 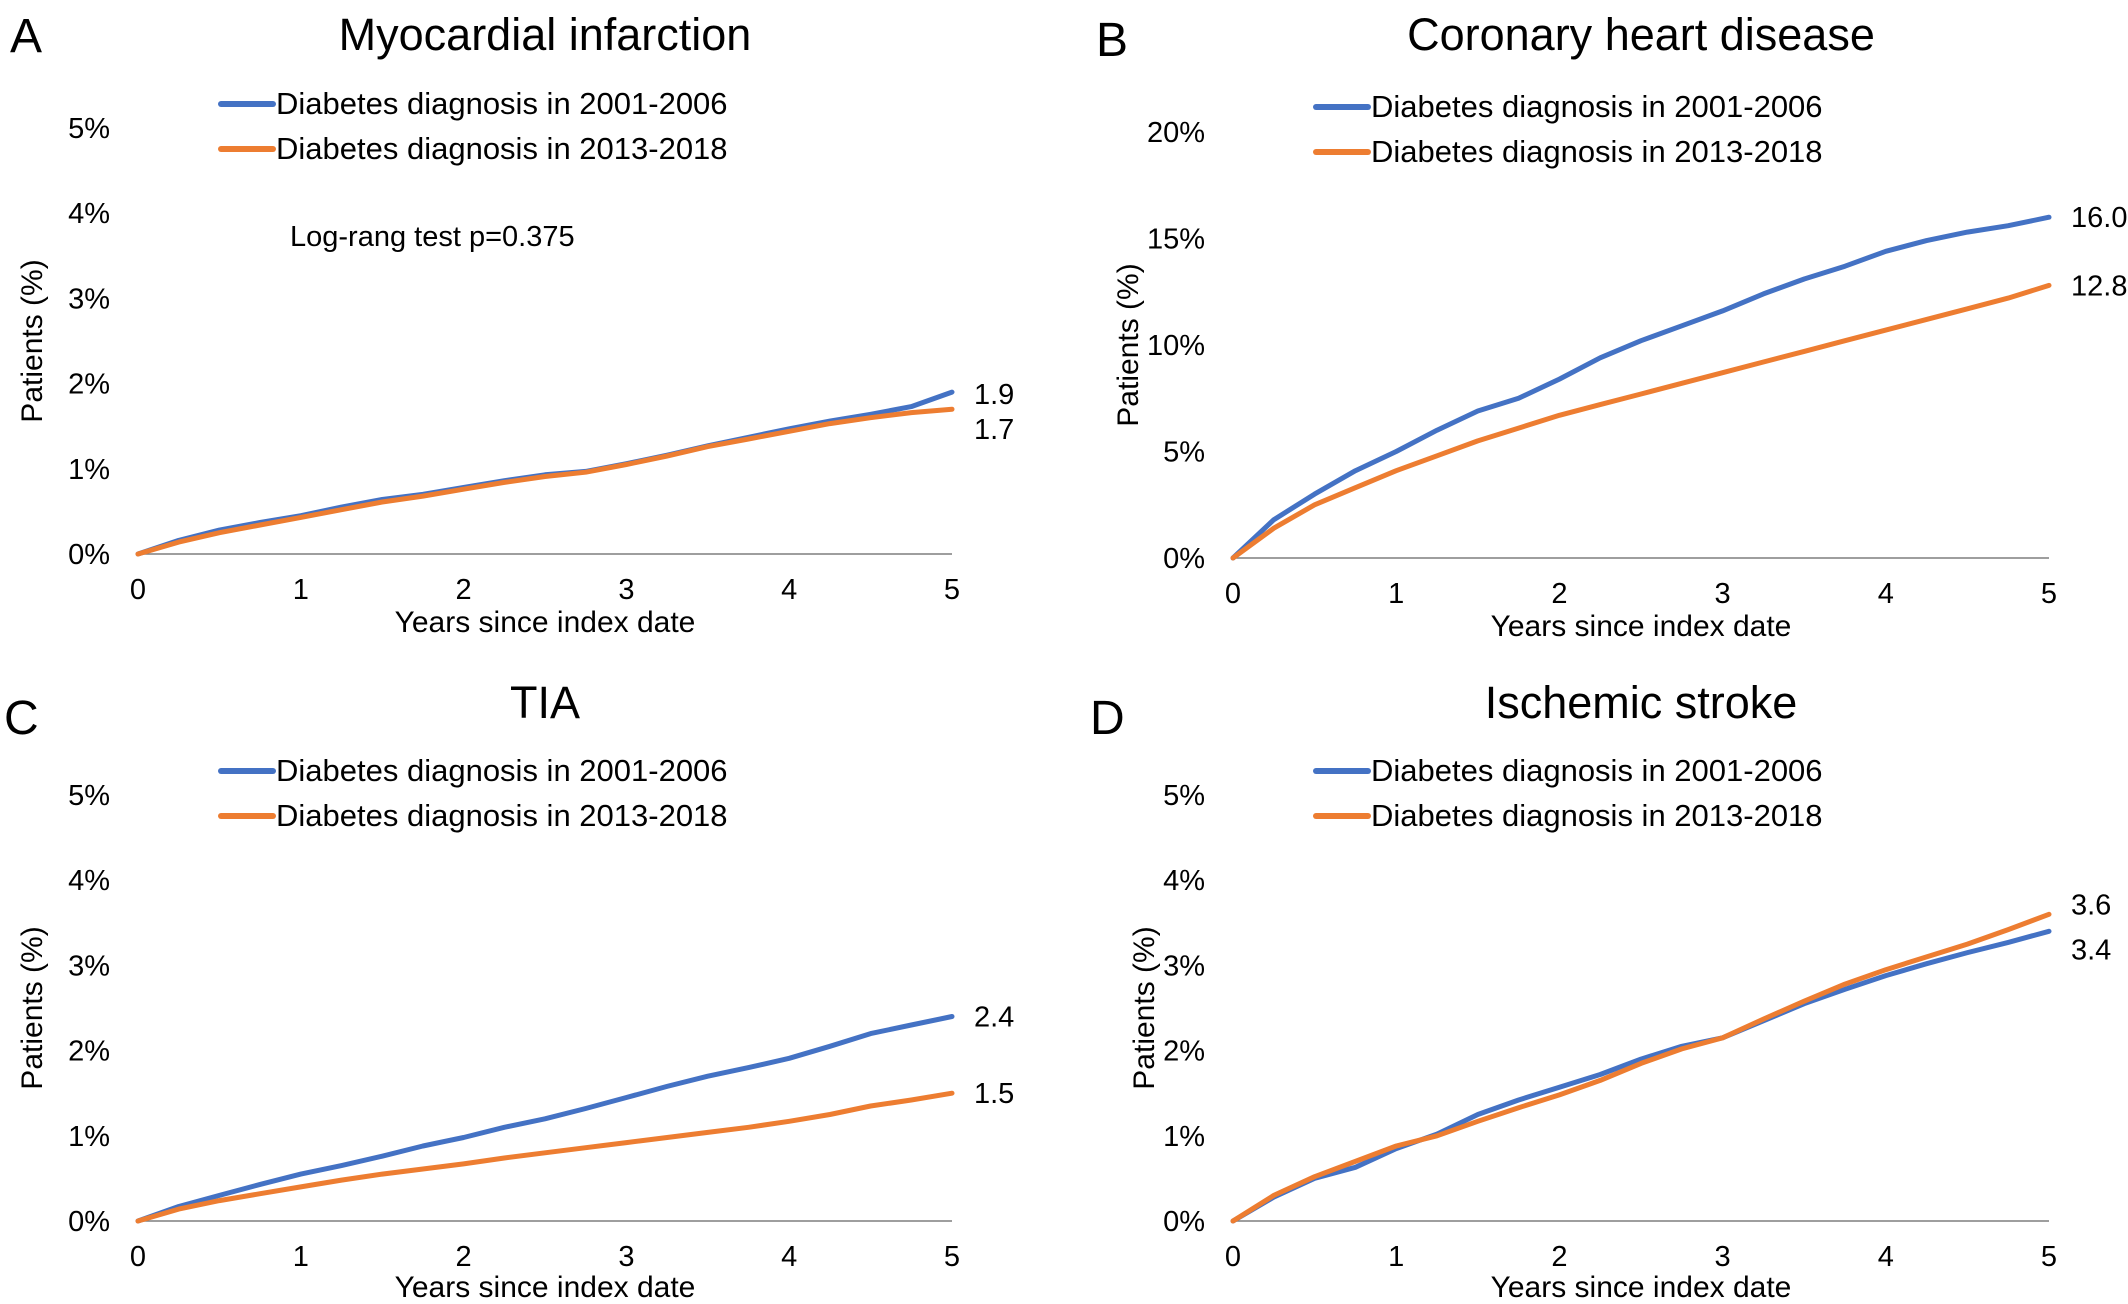 I want to click on panel-letter: B, so click(x=1112, y=40).